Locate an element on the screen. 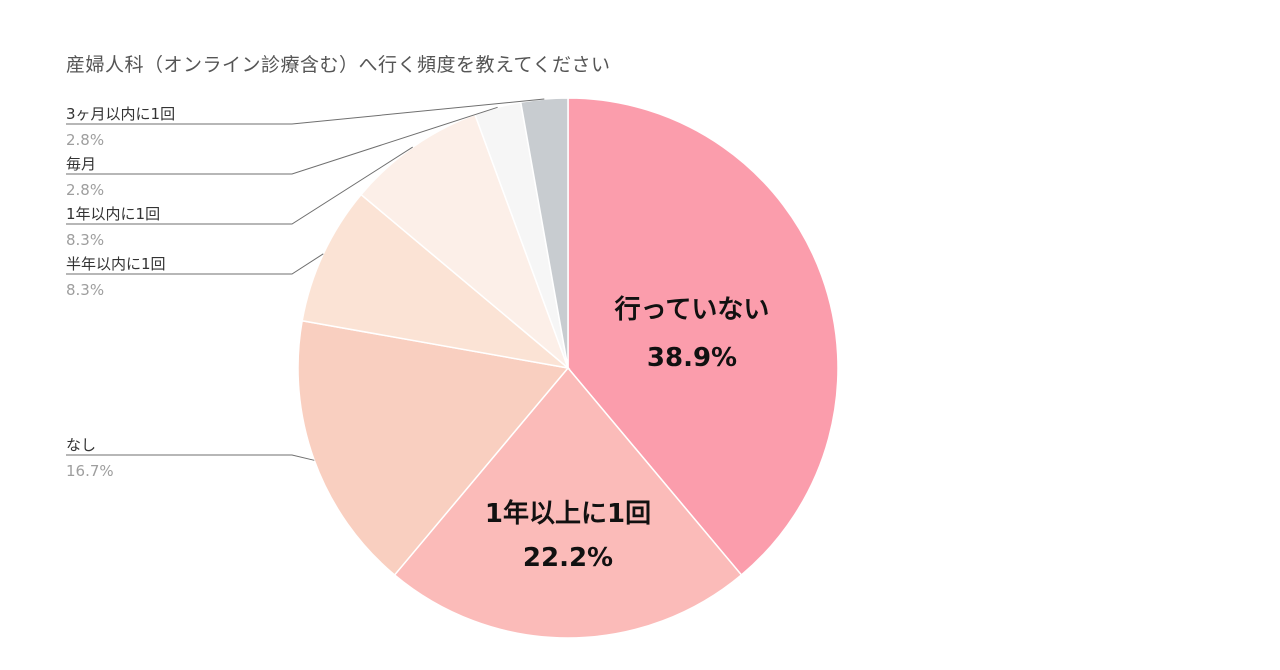 This screenshot has height=670, width=1280. slice-label: 1年以上に1回 is located at coordinates (568, 513).